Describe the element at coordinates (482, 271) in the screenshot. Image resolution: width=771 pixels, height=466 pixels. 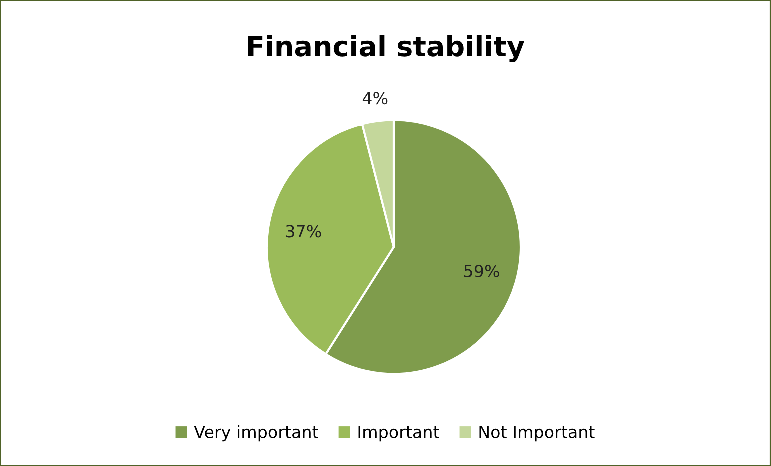
I see `data-label: 59%` at that location.